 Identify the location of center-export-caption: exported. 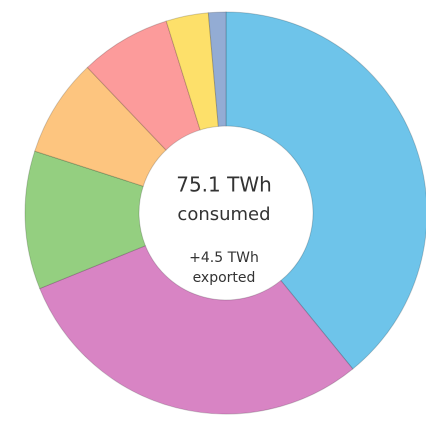
(224, 278).